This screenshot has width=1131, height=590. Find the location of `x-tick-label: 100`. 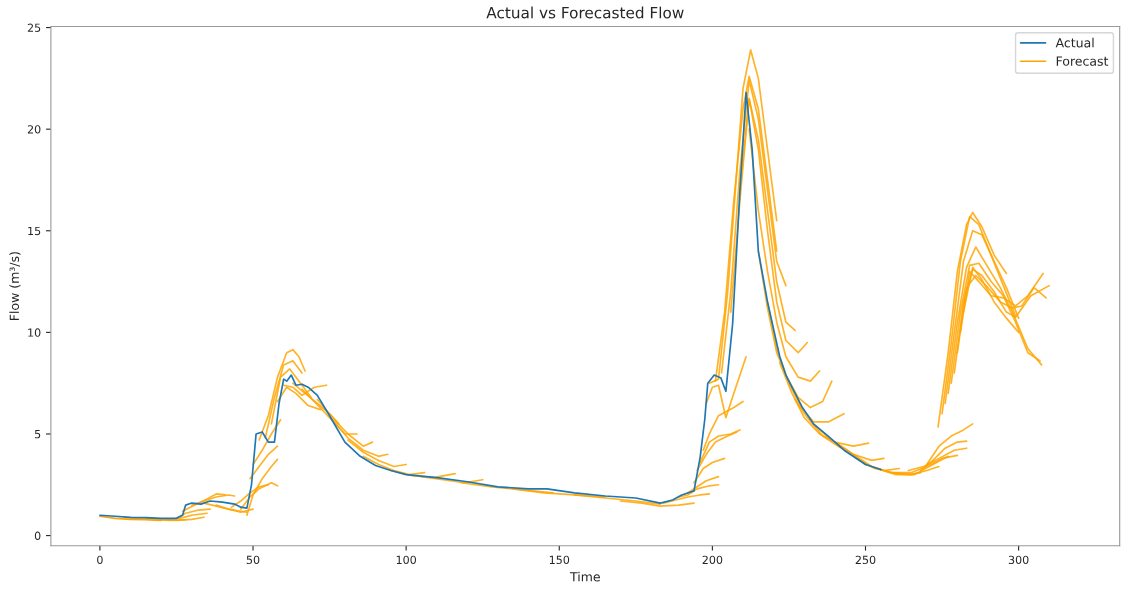

x-tick-label: 100 is located at coordinates (406, 560).